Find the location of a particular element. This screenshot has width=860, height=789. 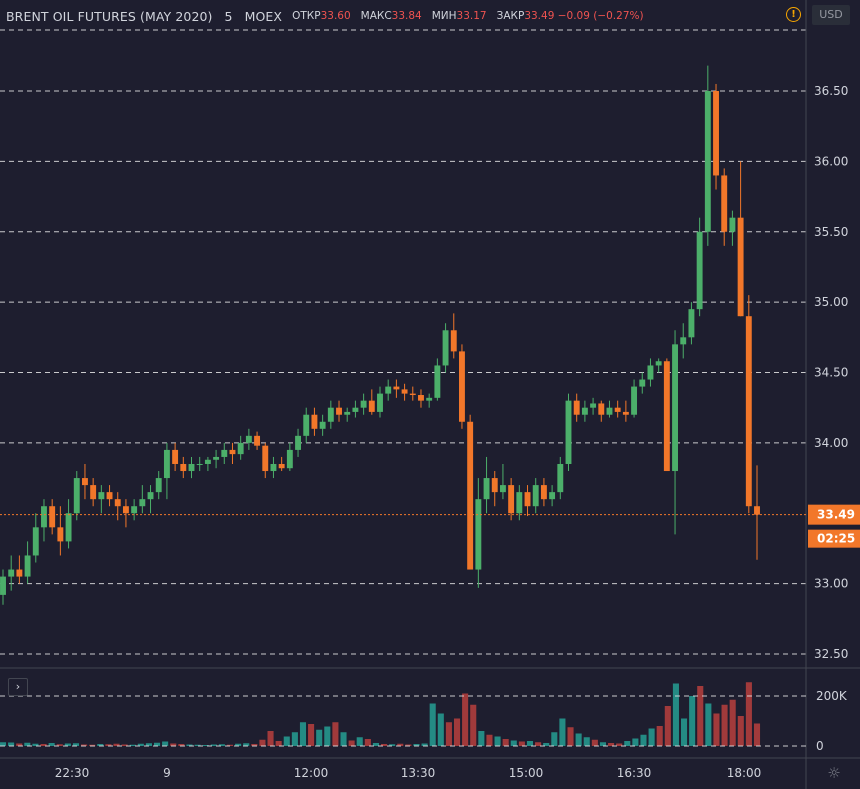

countdown-label: 02:25 is located at coordinates (836, 539).